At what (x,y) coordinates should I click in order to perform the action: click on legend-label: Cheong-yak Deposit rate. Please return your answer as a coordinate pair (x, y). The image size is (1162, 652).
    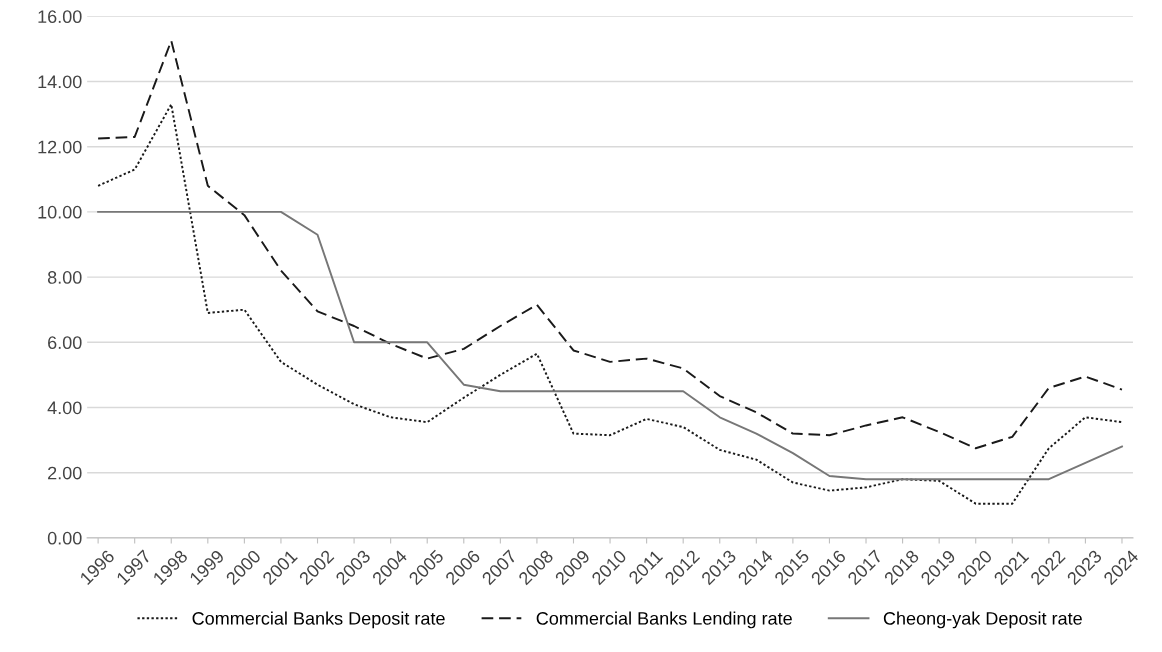
    Looking at the image, I should click on (982, 620).